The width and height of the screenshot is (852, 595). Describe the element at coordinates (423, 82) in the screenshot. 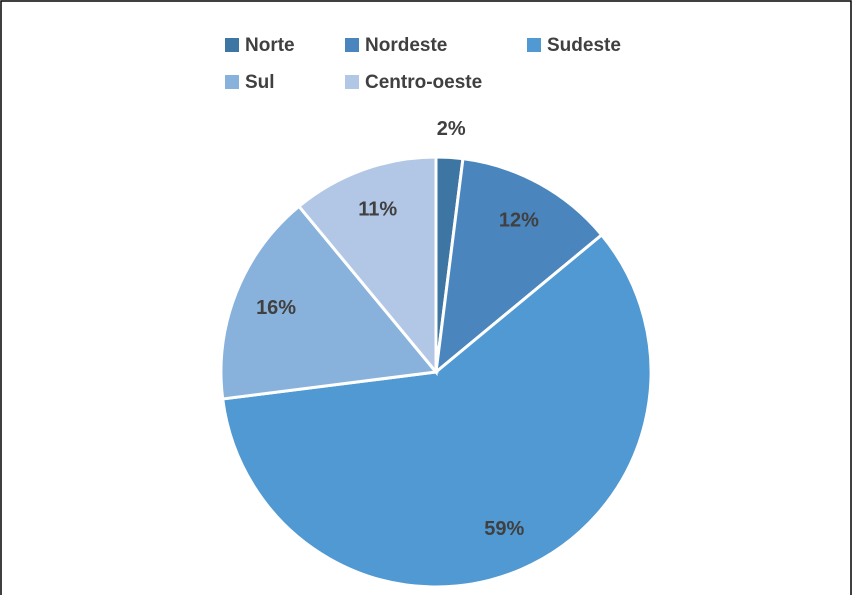

I see `legend-label: Centro-oeste` at that location.